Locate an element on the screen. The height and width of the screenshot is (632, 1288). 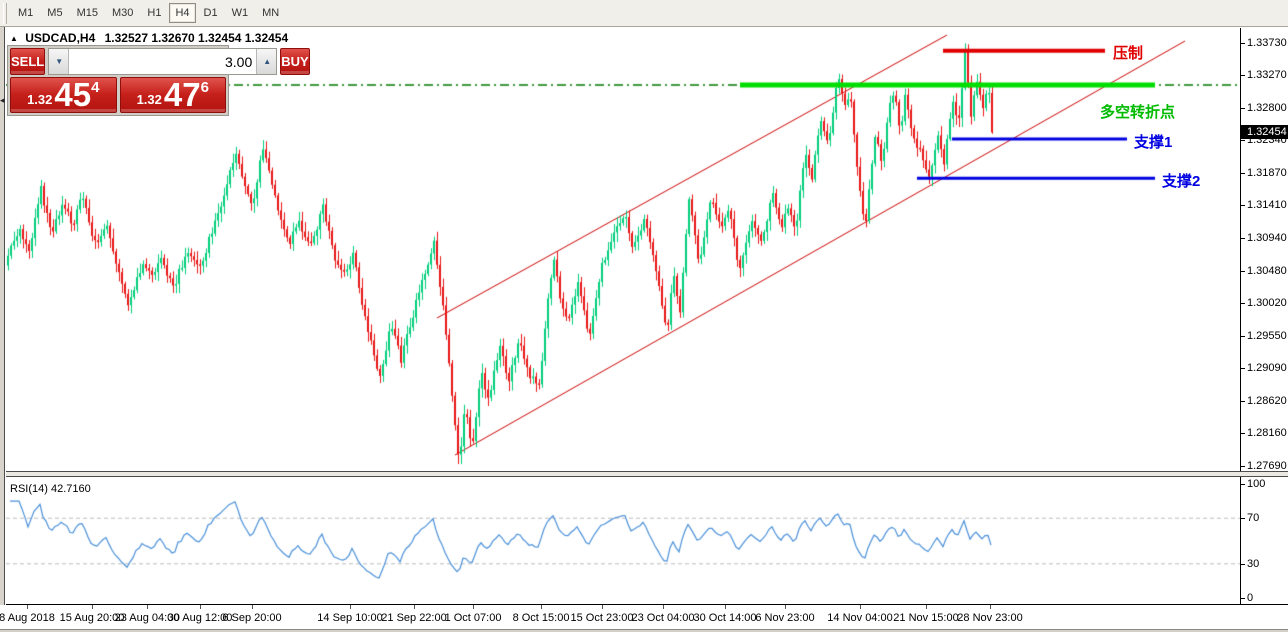
support1-label: 支撑1 is located at coordinates (1153, 142).